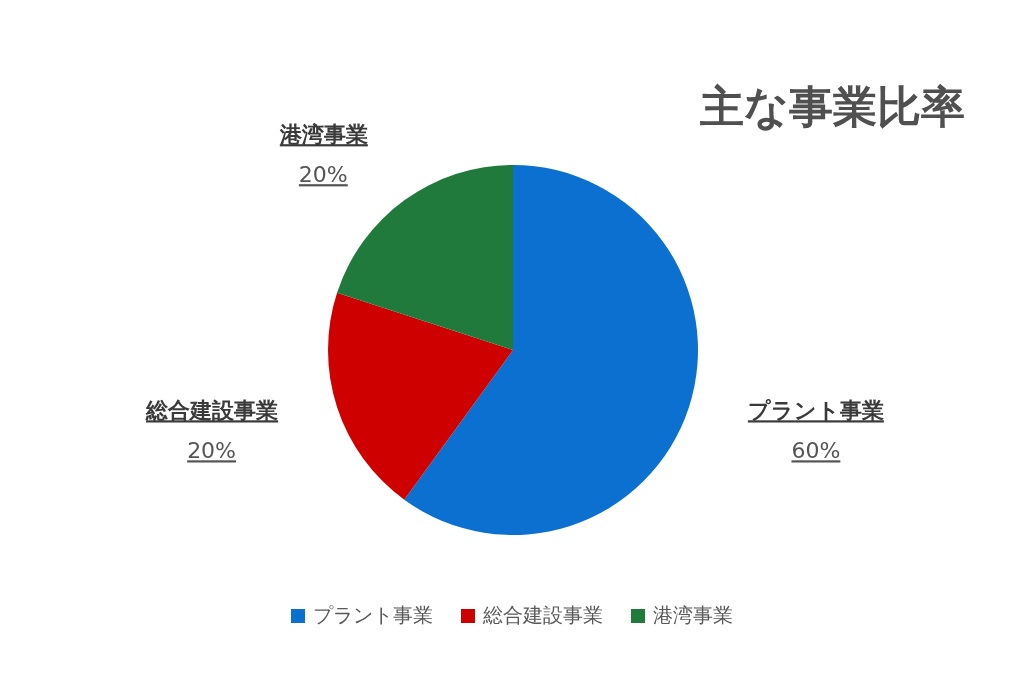 The width and height of the screenshot is (1024, 683). Describe the element at coordinates (373, 615) in the screenshot. I see `legend-label: プラント事業` at that location.